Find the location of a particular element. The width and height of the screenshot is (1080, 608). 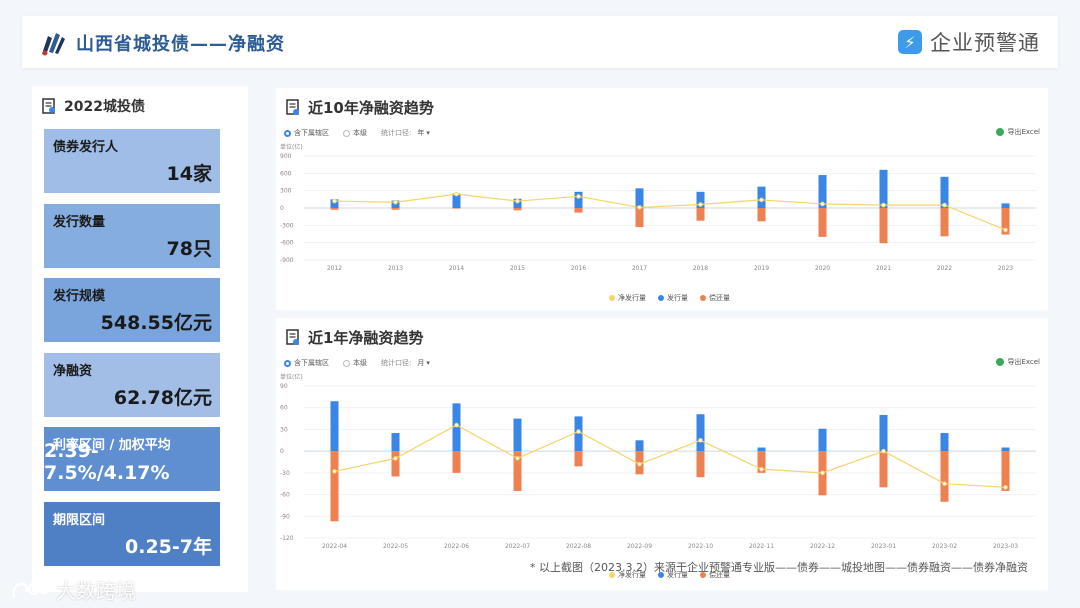

brand-name: 企业预警通 is located at coordinates (985, 43).